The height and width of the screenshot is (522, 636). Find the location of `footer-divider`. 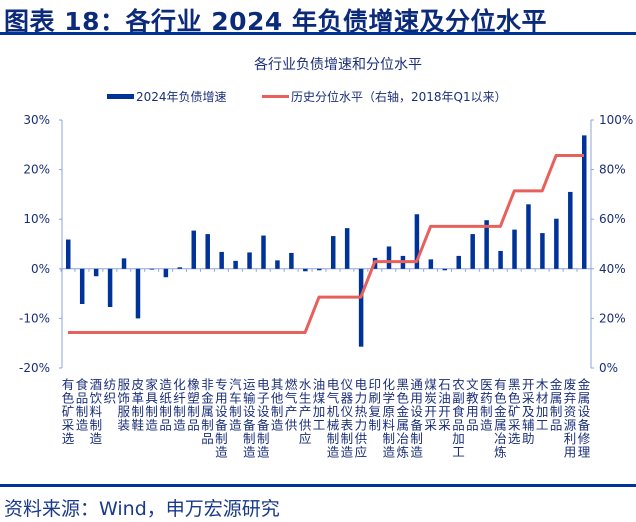

footer-divider is located at coordinates (318, 485).